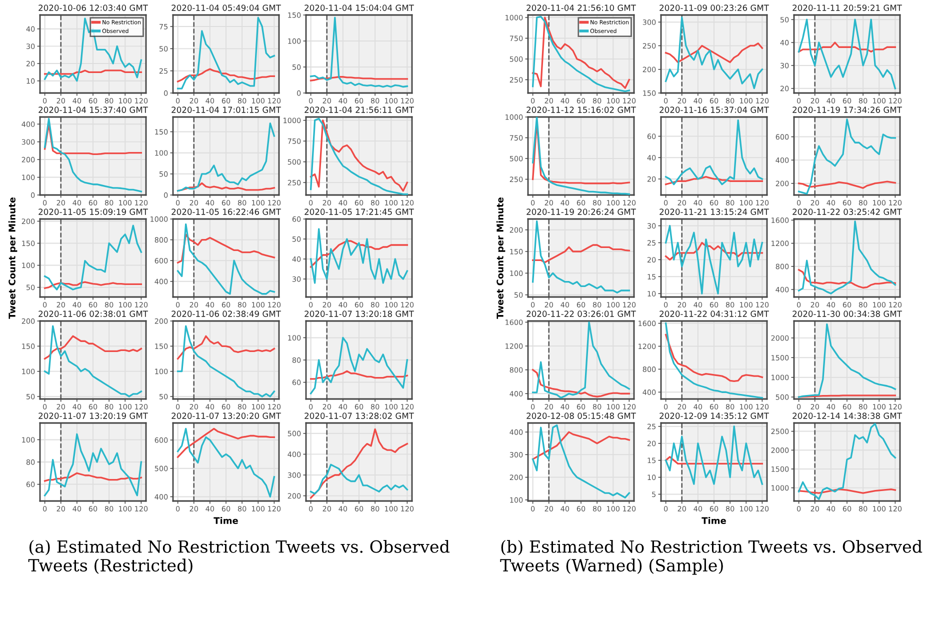 The height and width of the screenshot is (617, 929). What do you see at coordinates (226, 415) in the screenshot?
I see `chart-title: 2020-11-07 13:20:20 GMT` at bounding box center [226, 415].